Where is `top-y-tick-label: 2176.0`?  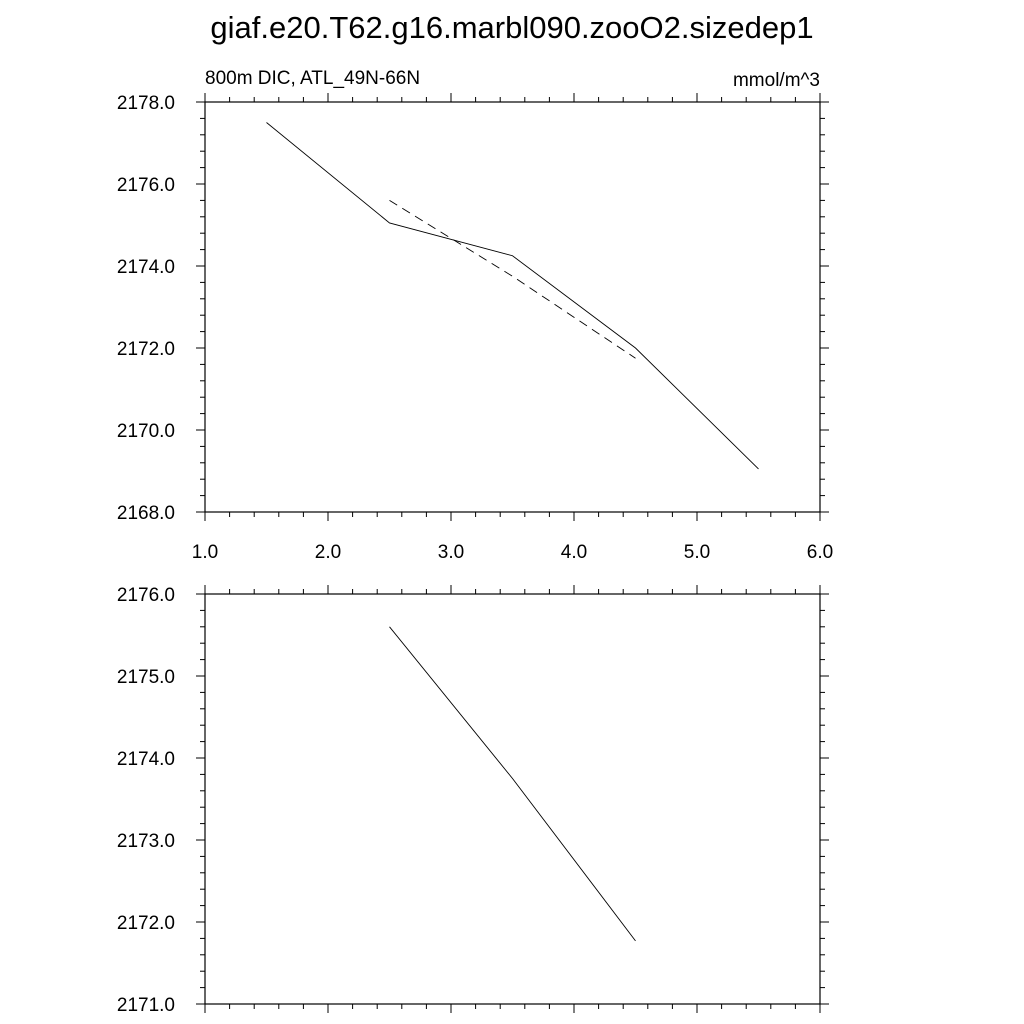
top-y-tick-label: 2176.0 is located at coordinates (146, 185).